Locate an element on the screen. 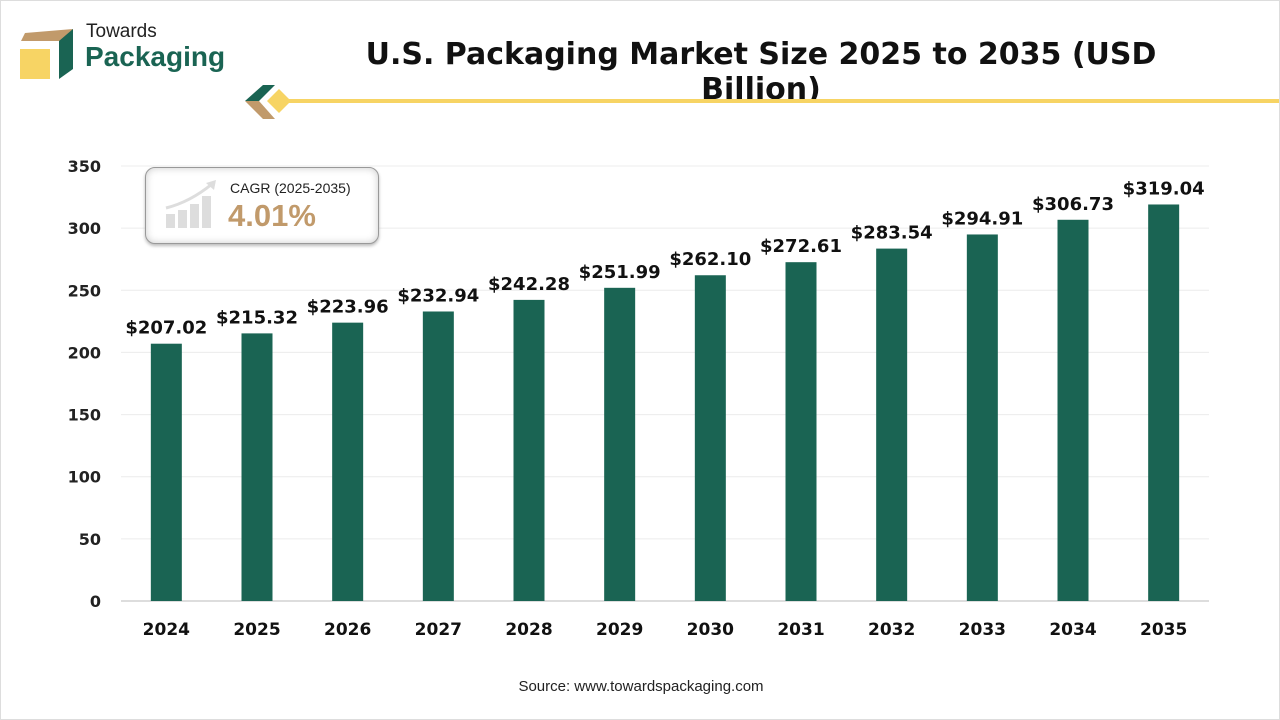 This screenshot has width=1280, height=720. x-tick-label: 2025 is located at coordinates (256, 630).